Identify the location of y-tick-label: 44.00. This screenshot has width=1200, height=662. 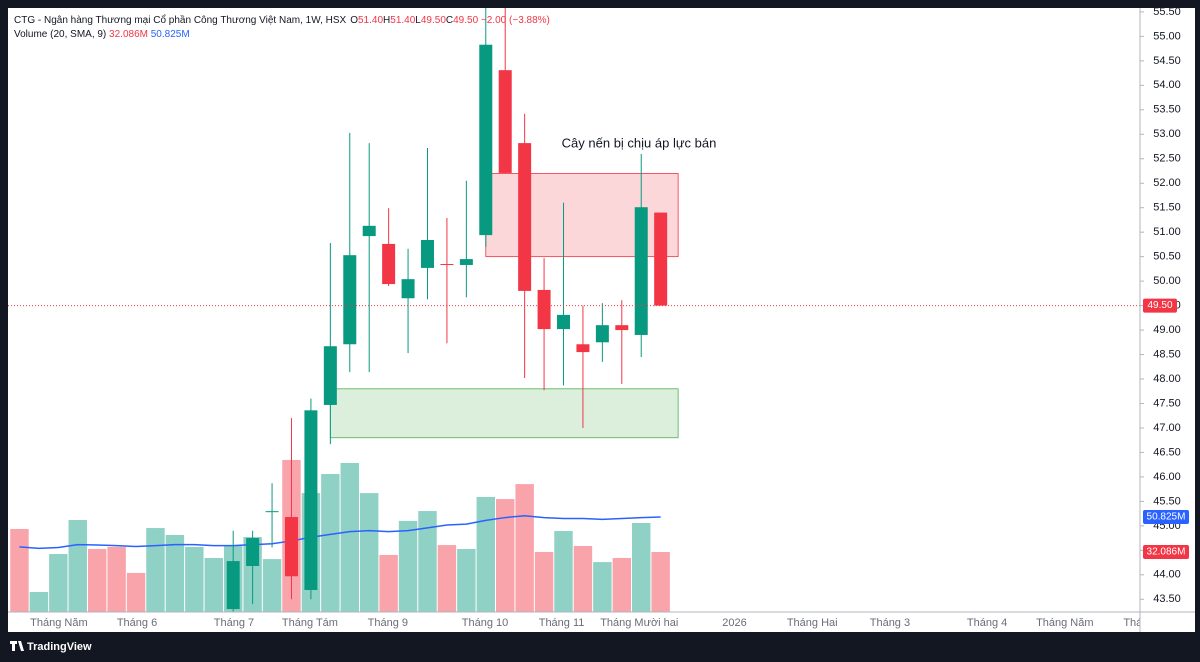
(1167, 575).